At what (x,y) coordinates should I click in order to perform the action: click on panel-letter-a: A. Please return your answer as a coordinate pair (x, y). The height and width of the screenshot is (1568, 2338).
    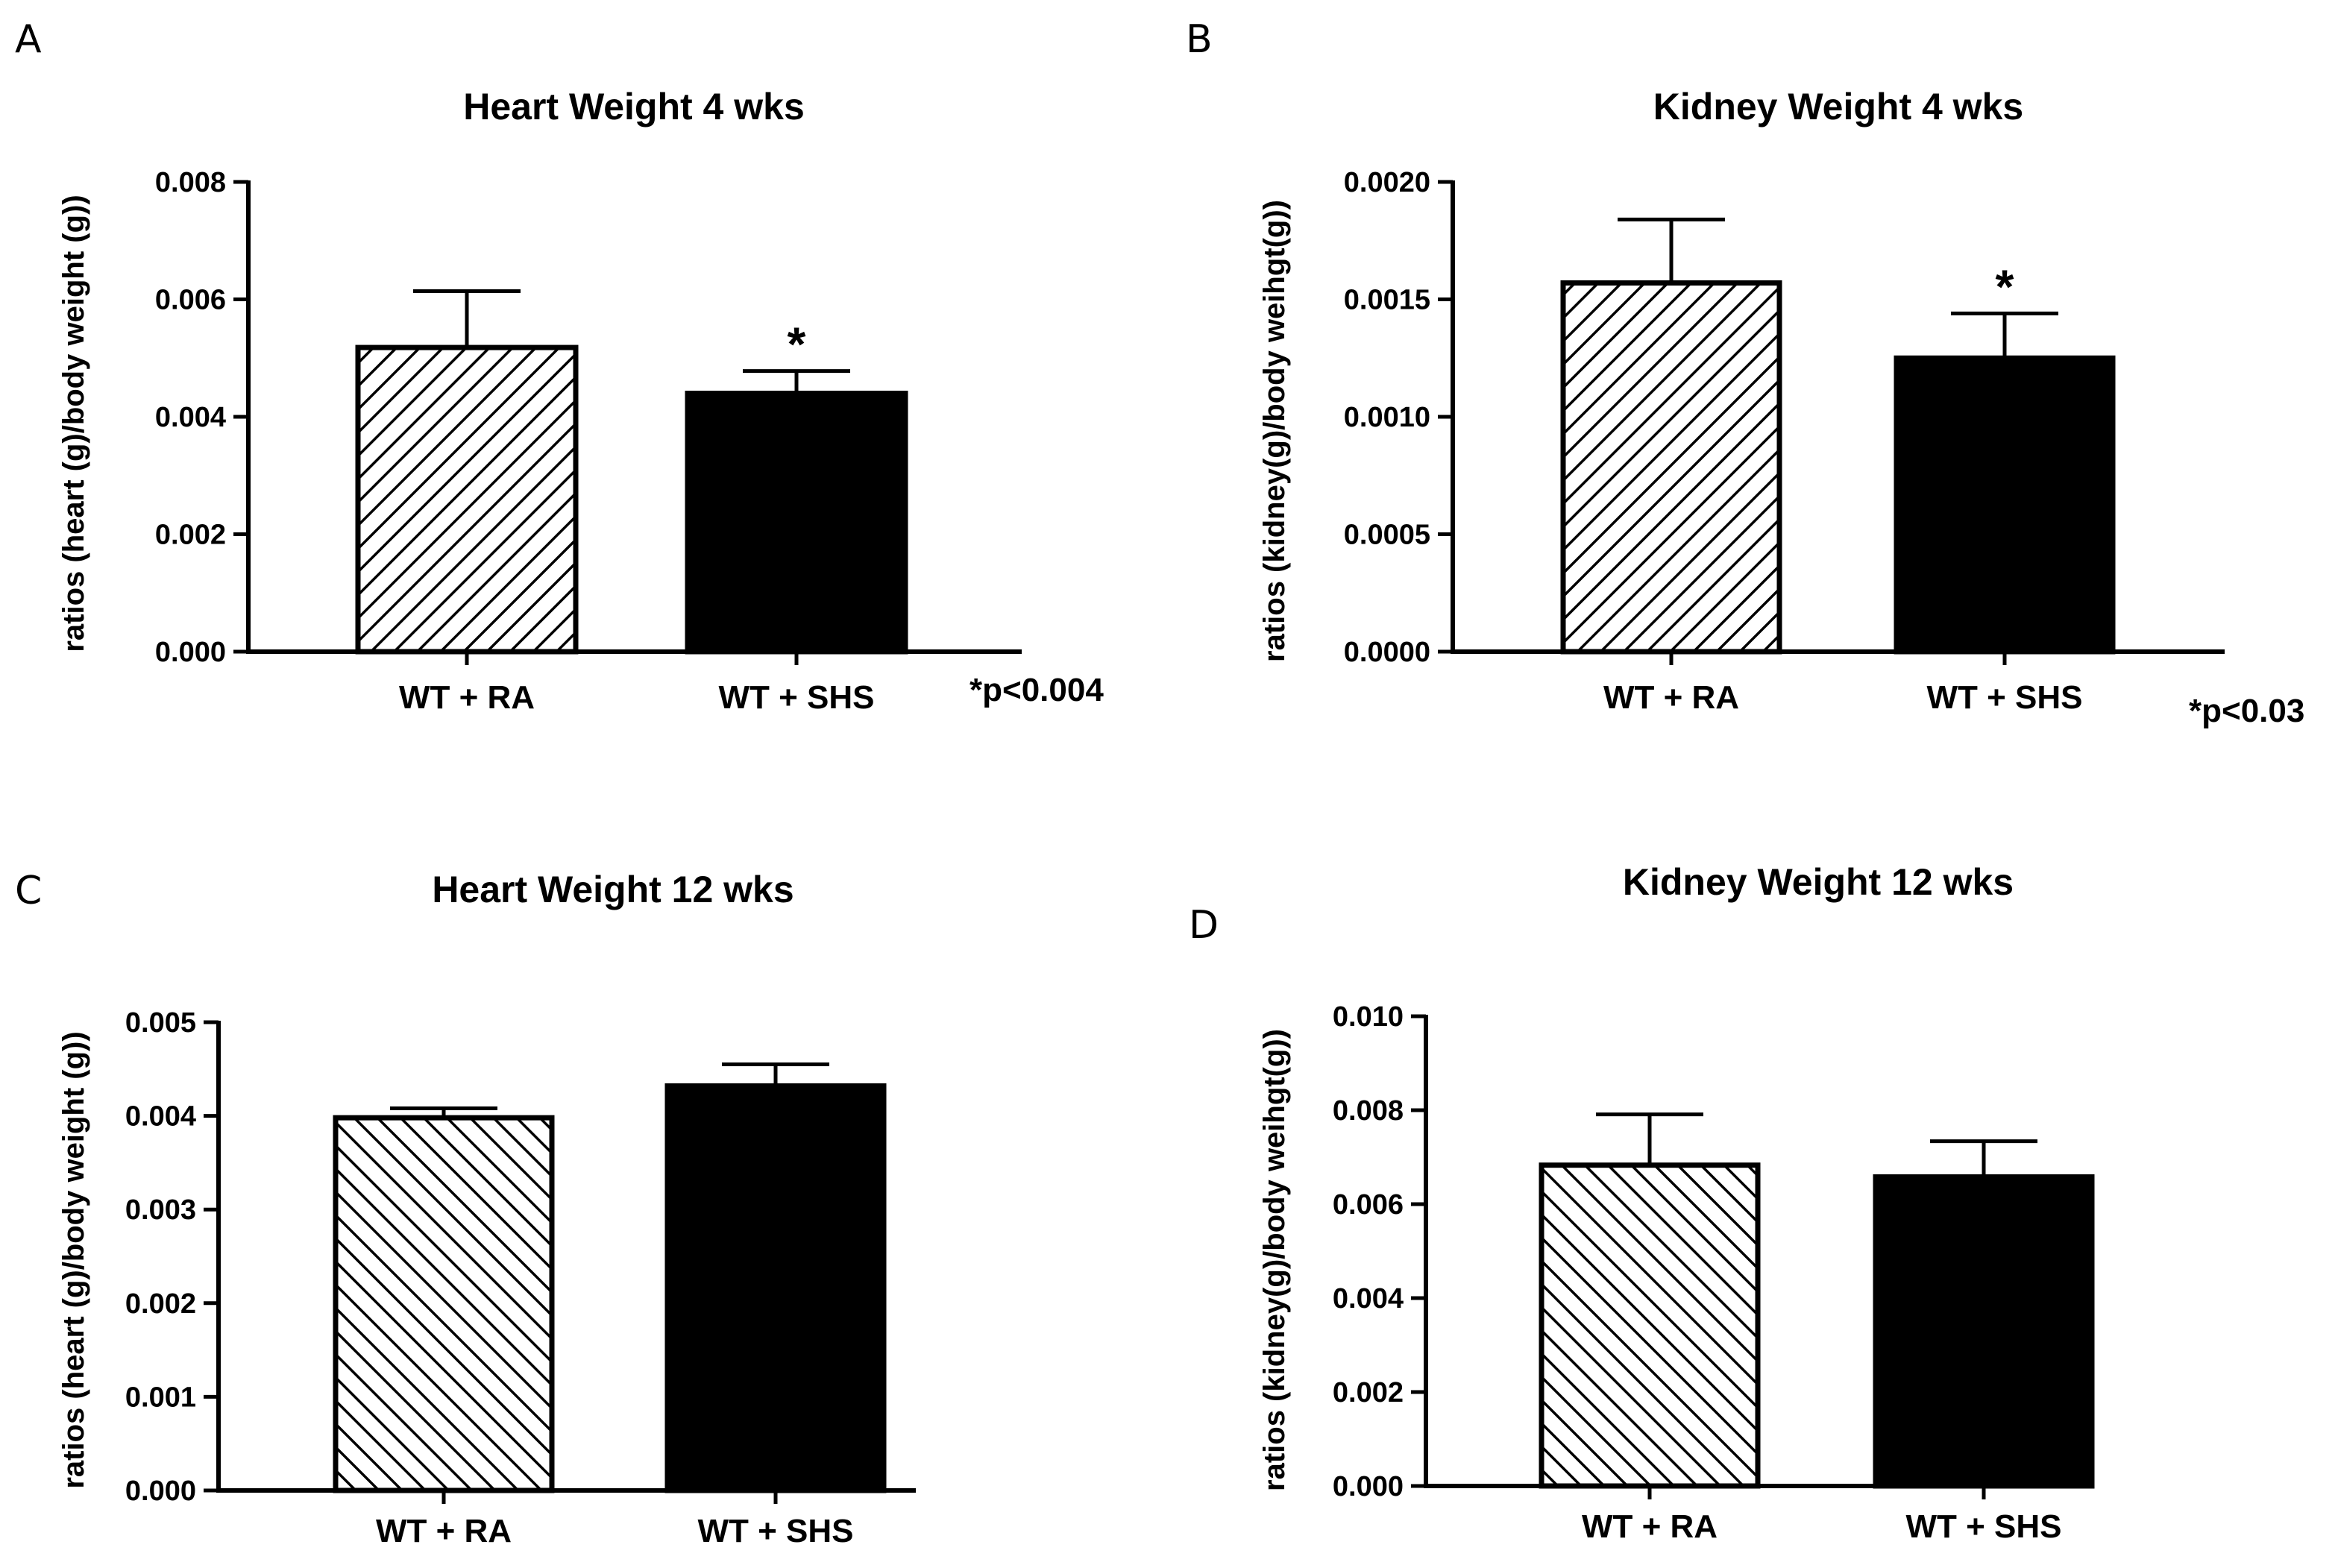
    Looking at the image, I should click on (28, 39).